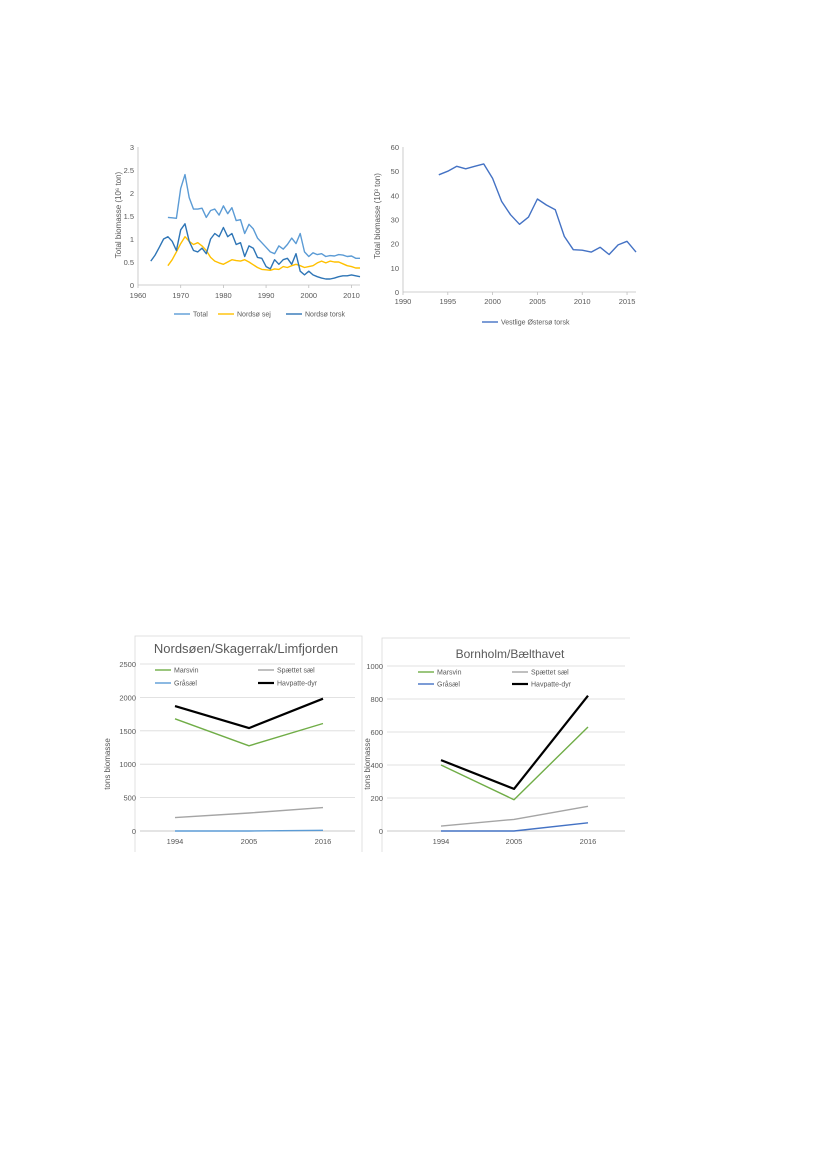  What do you see at coordinates (376, 798) in the screenshot?
I see `y-tick-label: 200` at bounding box center [376, 798].